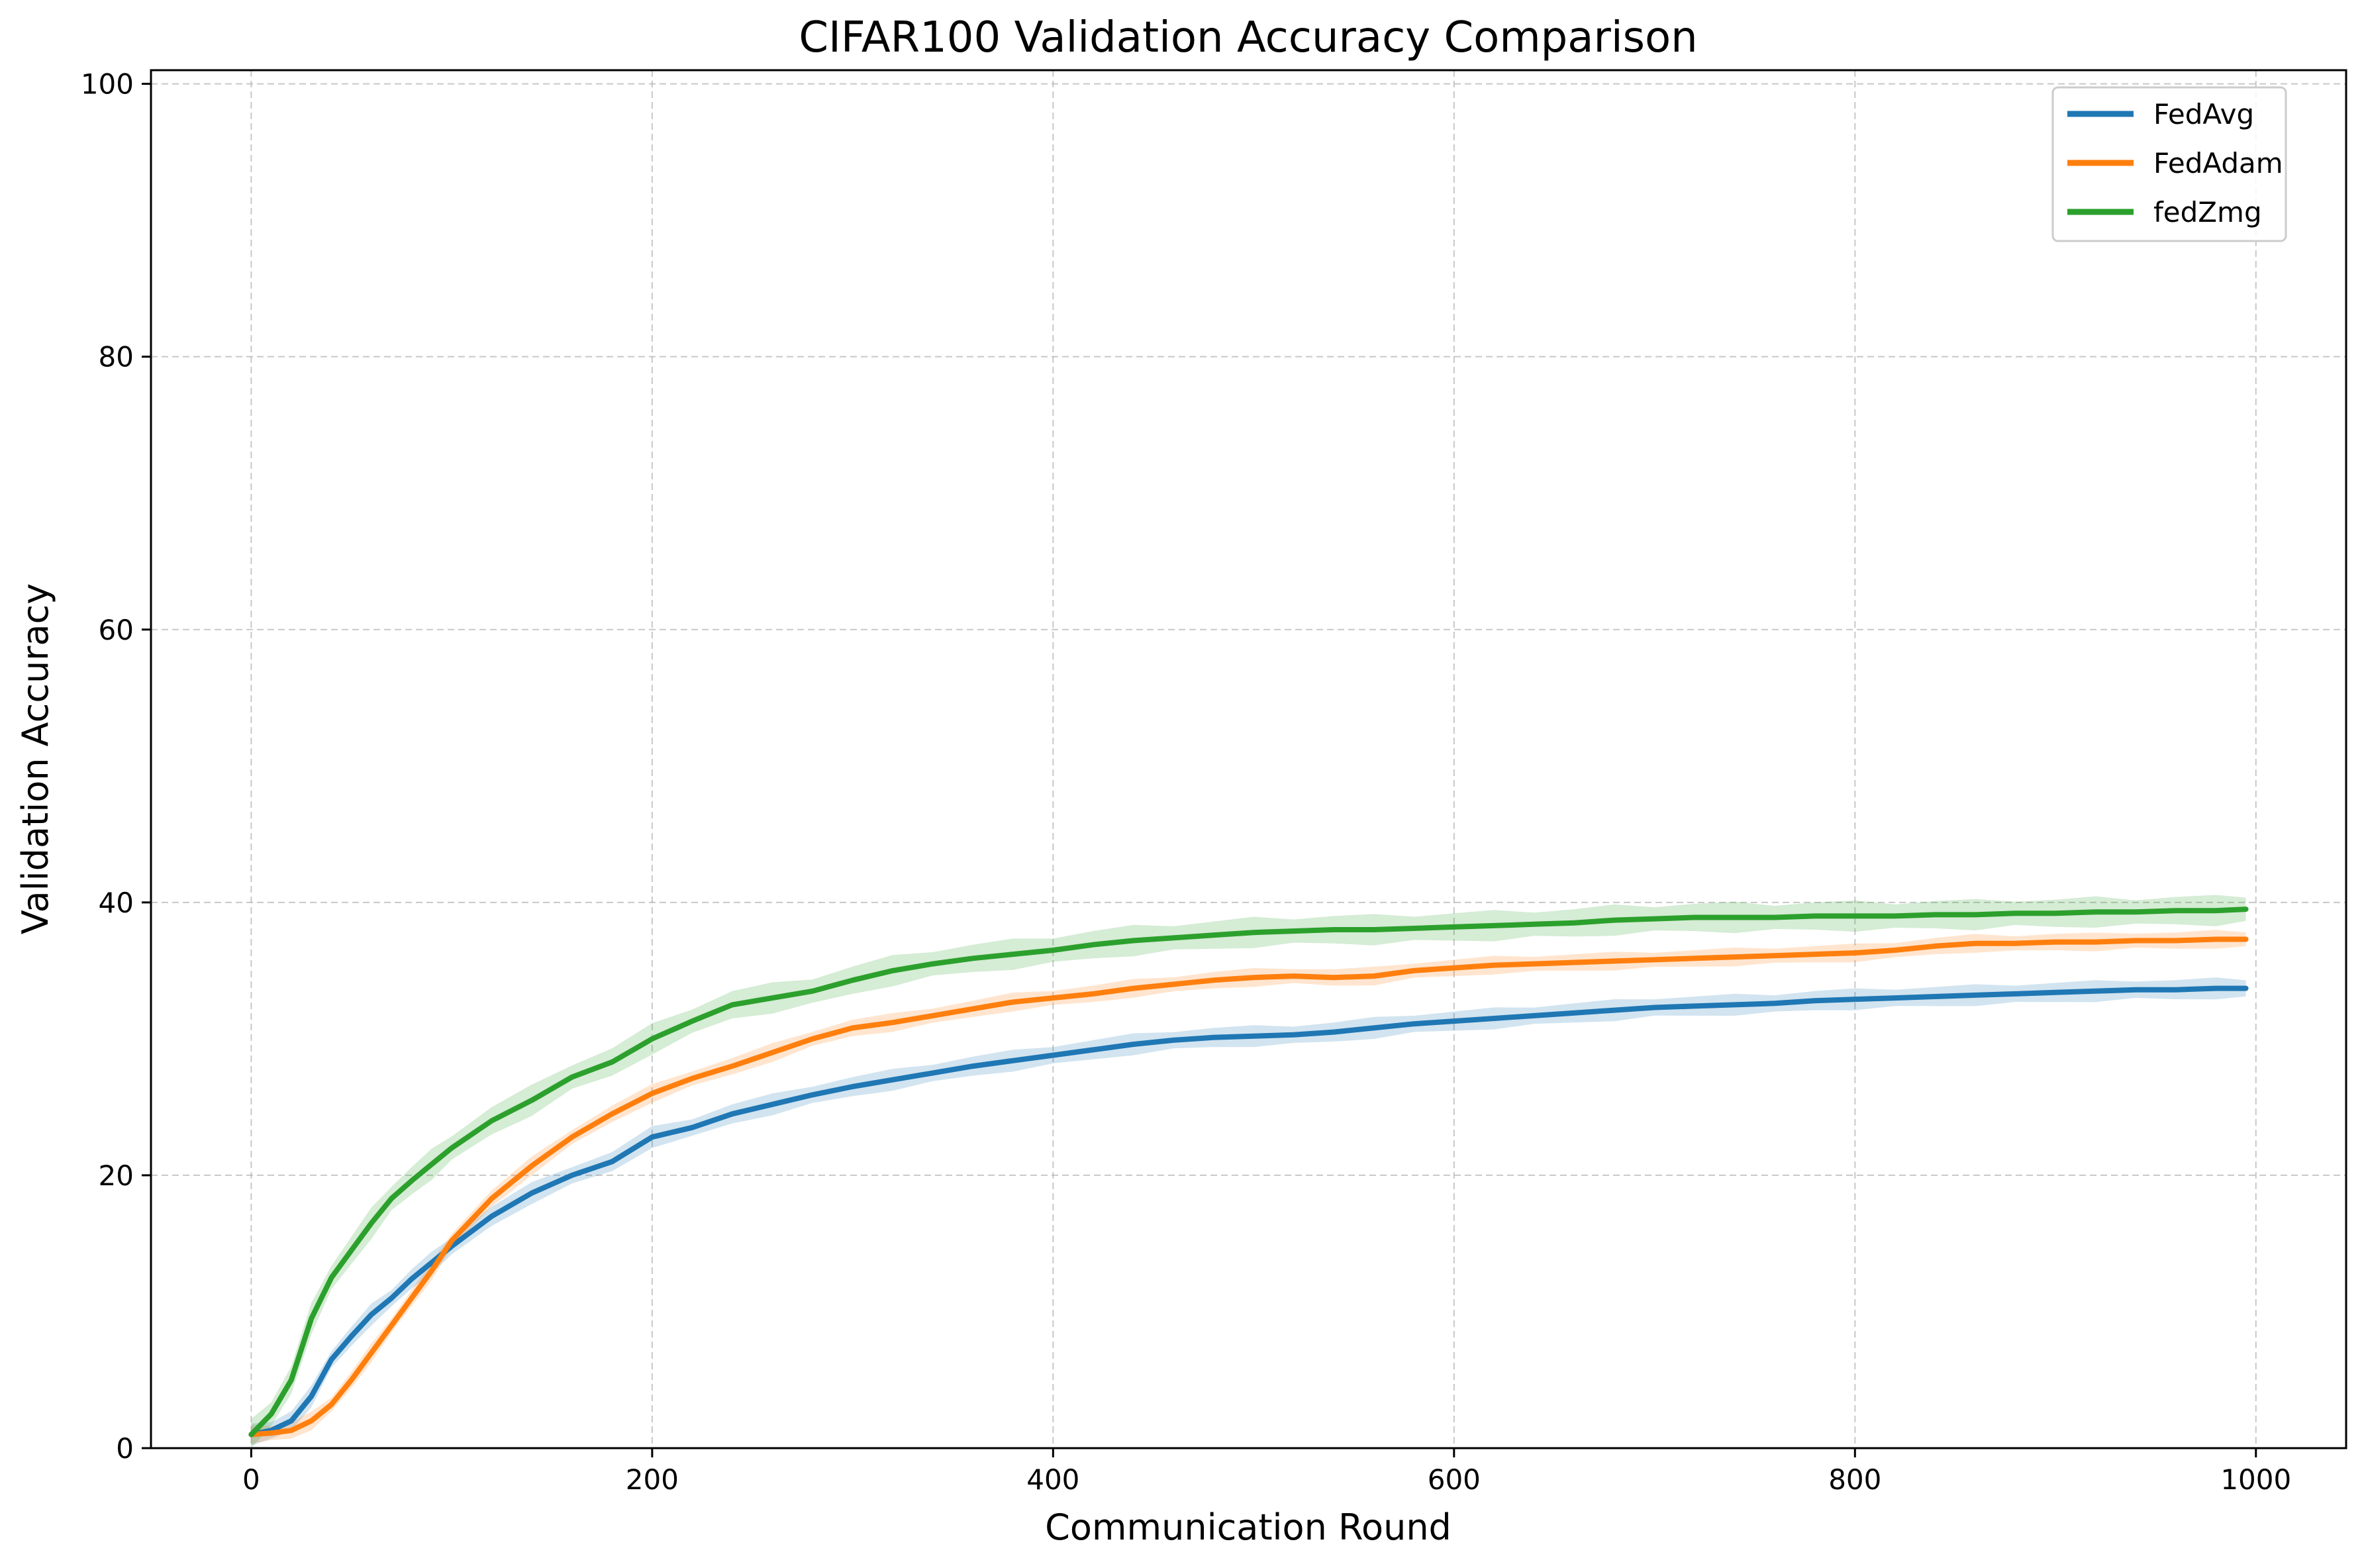  I want to click on y-tick-label: 20, so click(116, 1175).